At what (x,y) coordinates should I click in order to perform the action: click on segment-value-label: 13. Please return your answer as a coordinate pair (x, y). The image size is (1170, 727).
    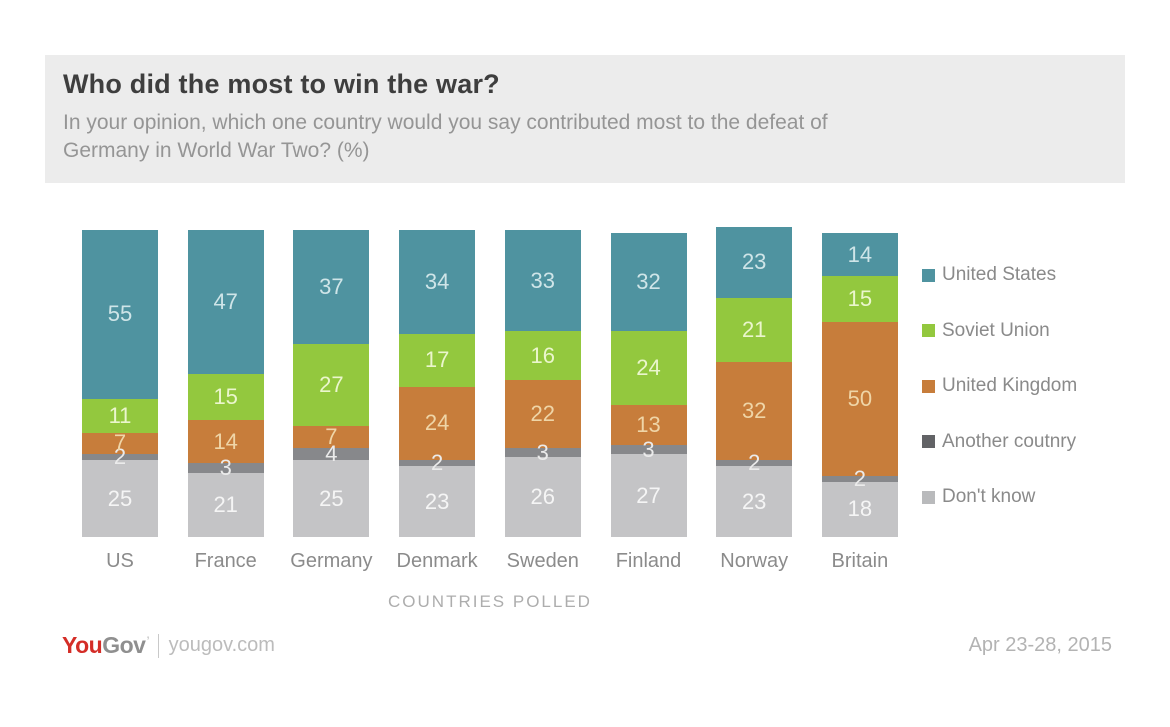
    Looking at the image, I should click on (648, 424).